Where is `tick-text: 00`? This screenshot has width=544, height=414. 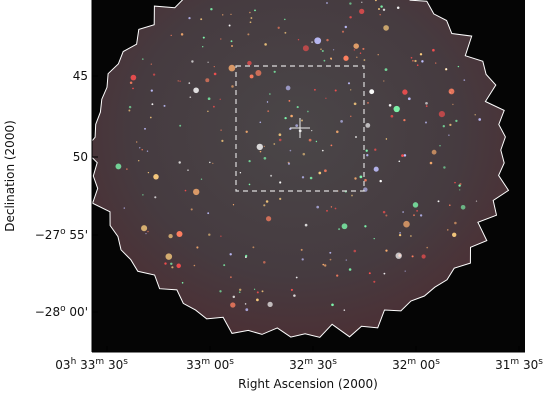 tick-text: 00 is located at coordinates (221, 365).